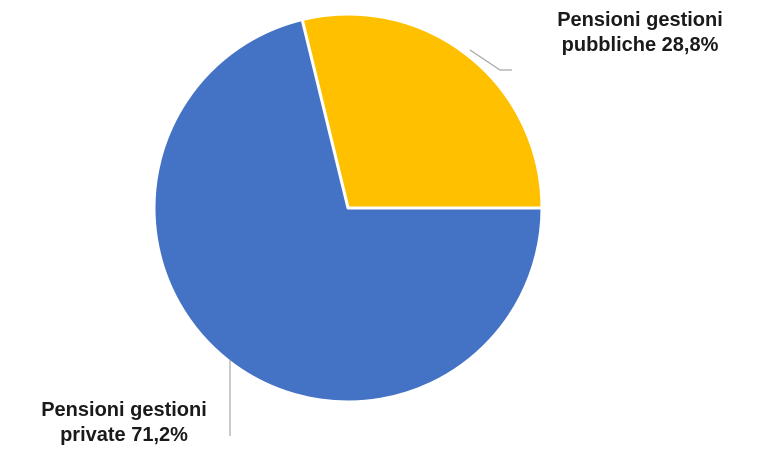 Image resolution: width=769 pixels, height=452 pixels. I want to click on slice-label-private-line1: Pensioni gestioni, so click(124, 410).